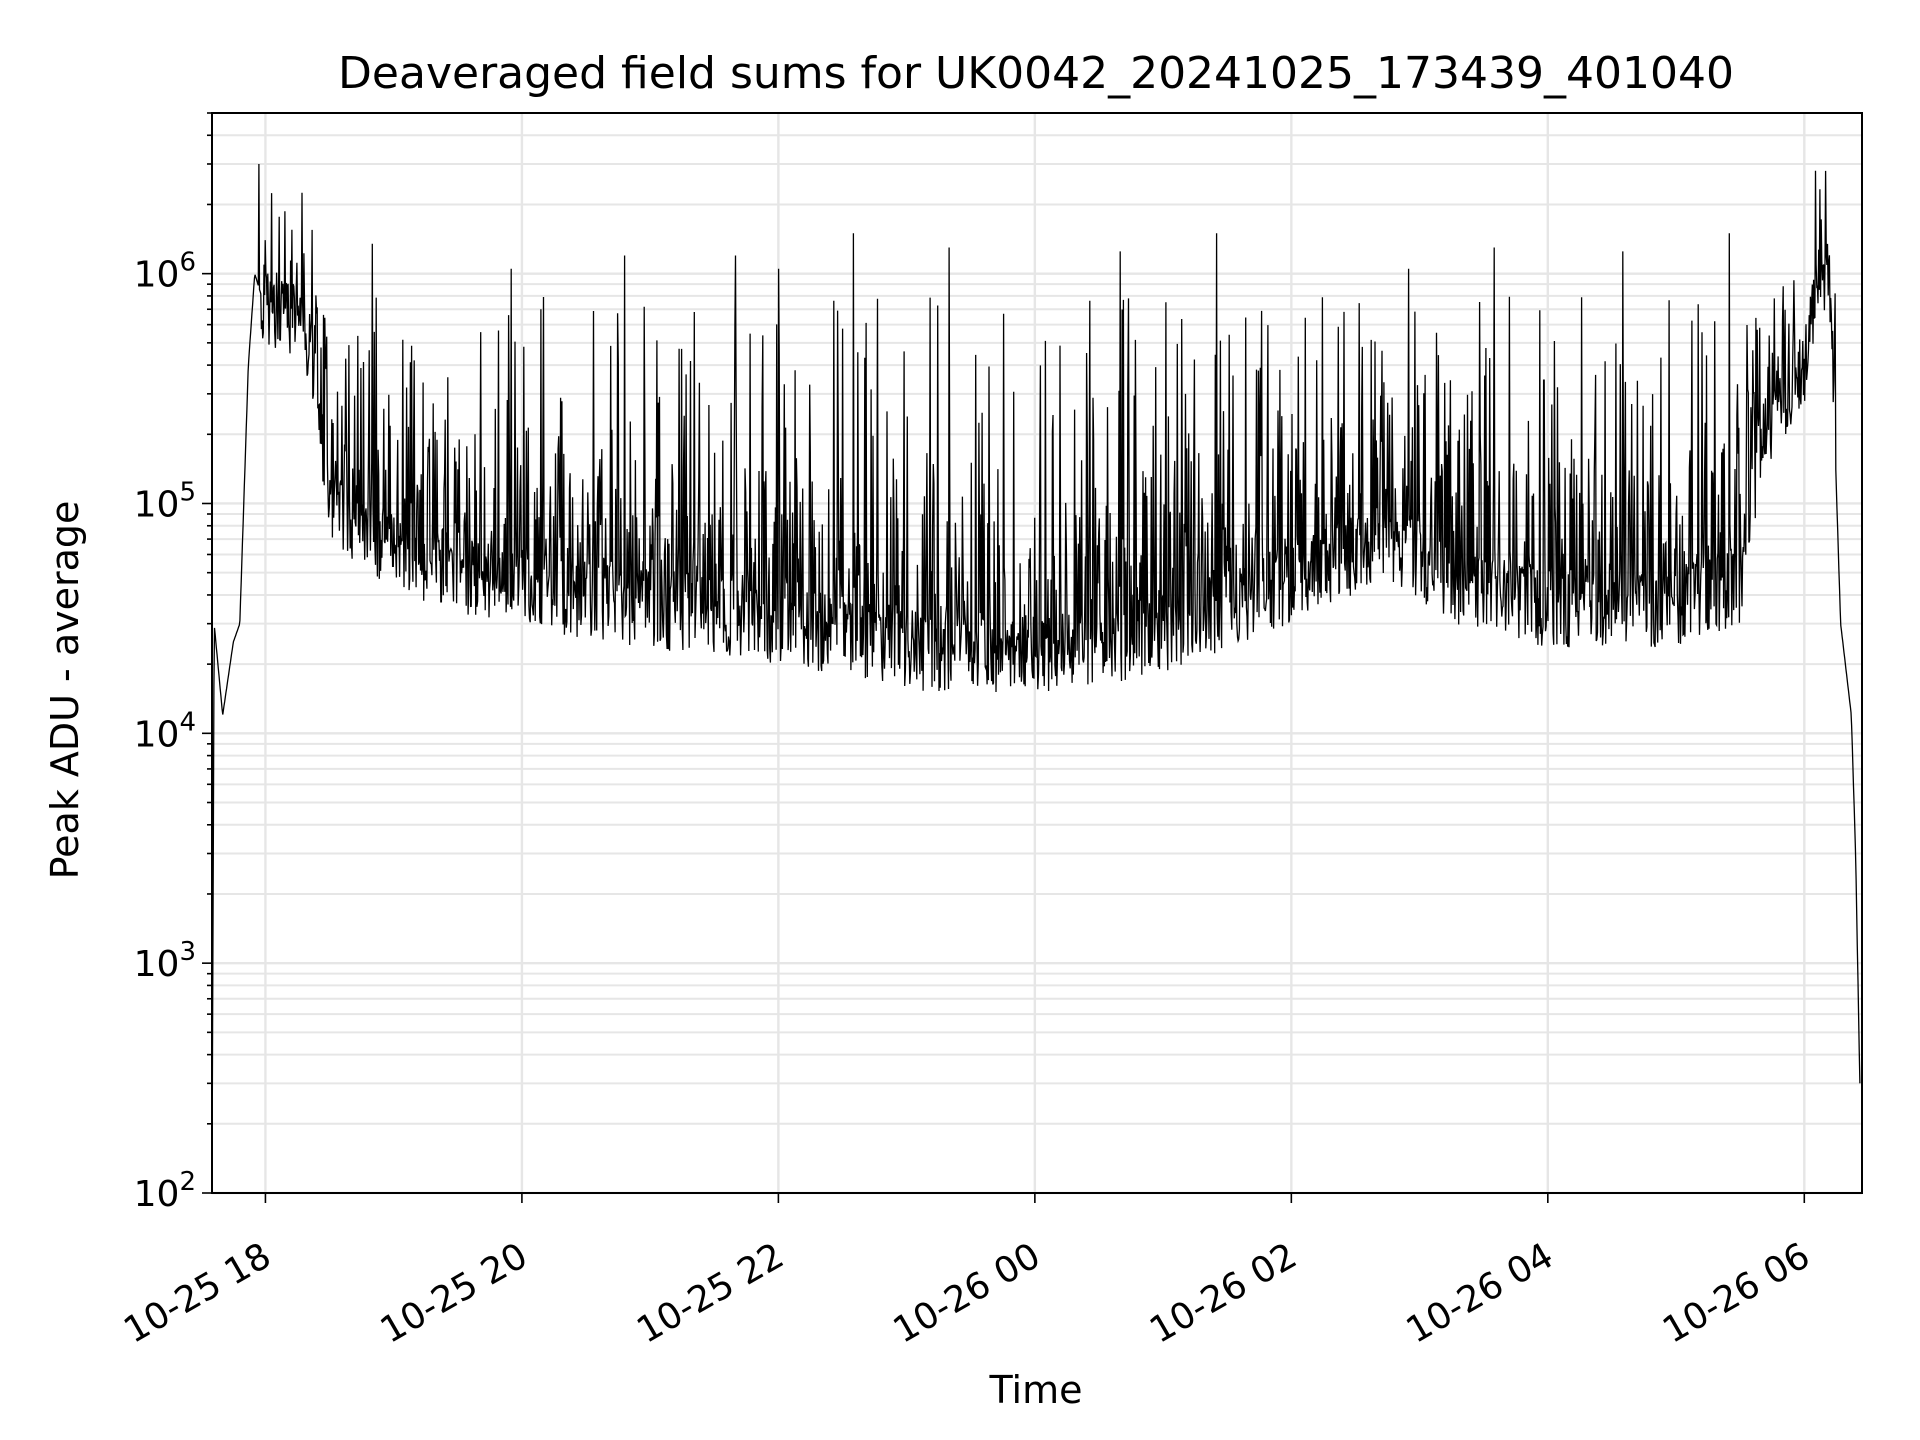  I want to click on x-tick-label: 10-26 04, so click(1480, 1293).